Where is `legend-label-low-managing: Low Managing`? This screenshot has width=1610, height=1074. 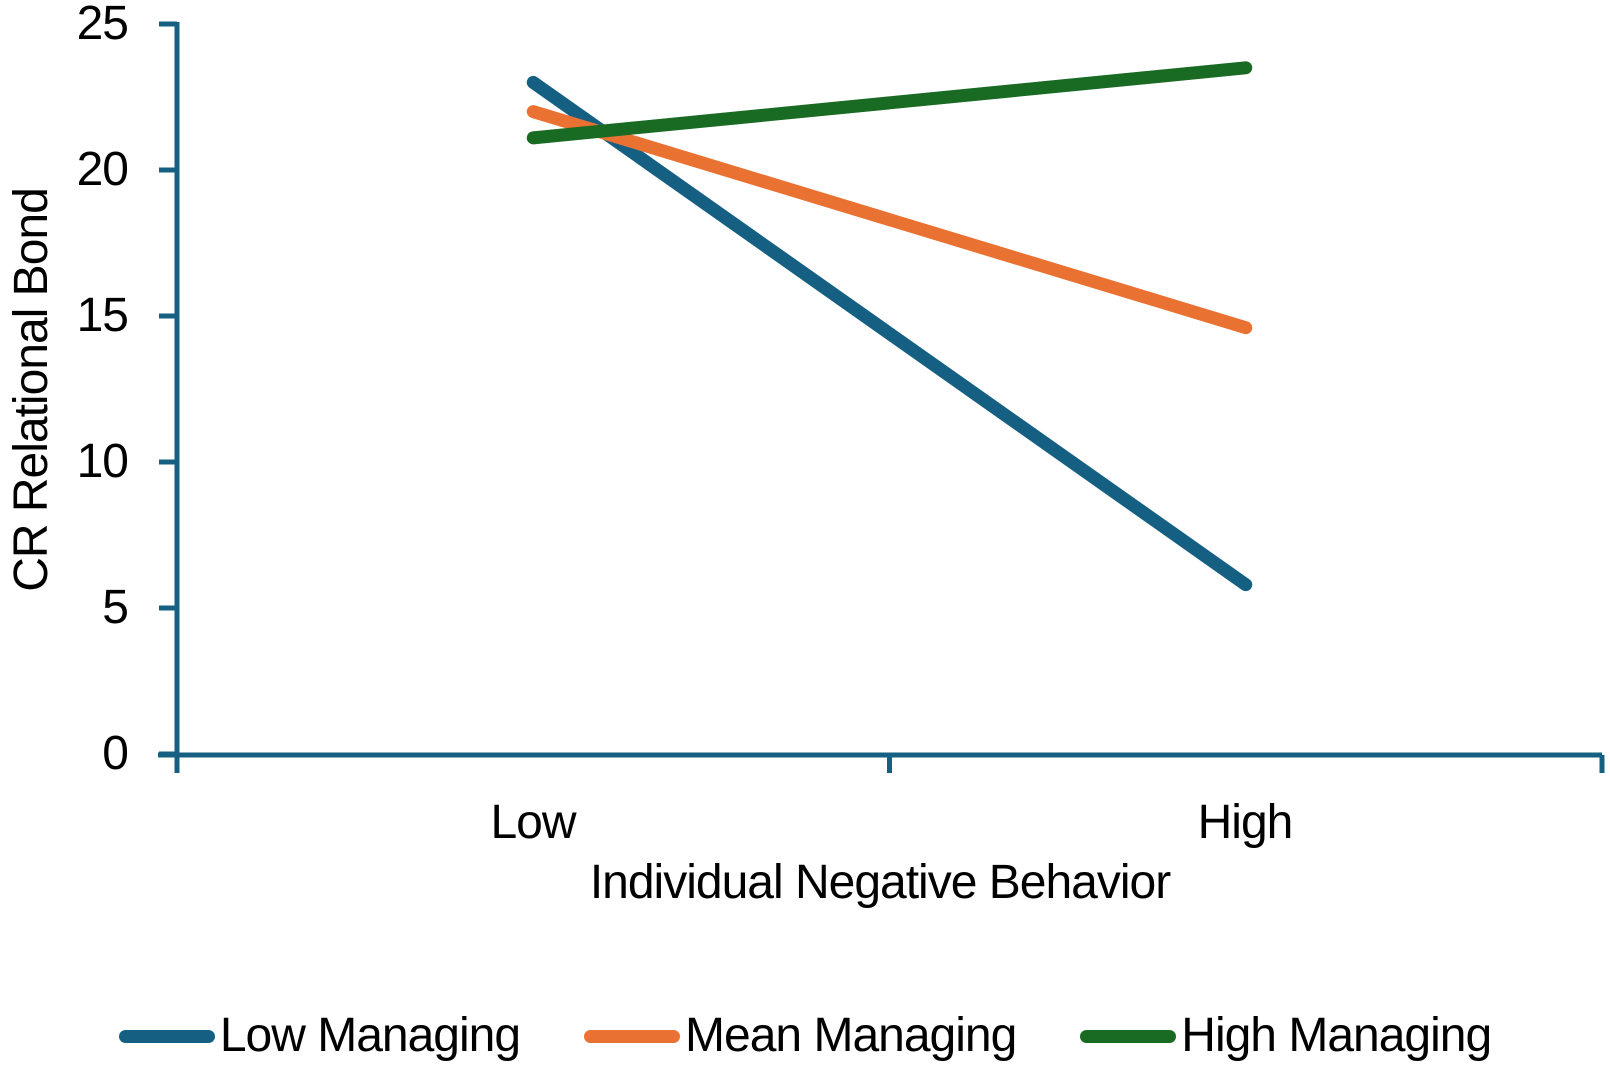
legend-label-low-managing: Low Managing is located at coordinates (370, 1035).